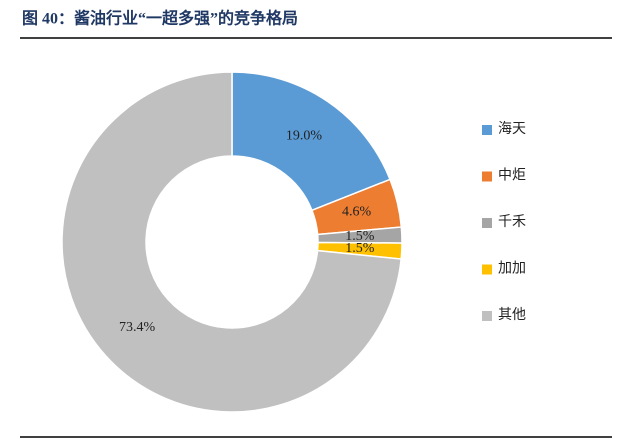 This screenshot has height=443, width=631. I want to click on legend-label: 其他, so click(512, 315).